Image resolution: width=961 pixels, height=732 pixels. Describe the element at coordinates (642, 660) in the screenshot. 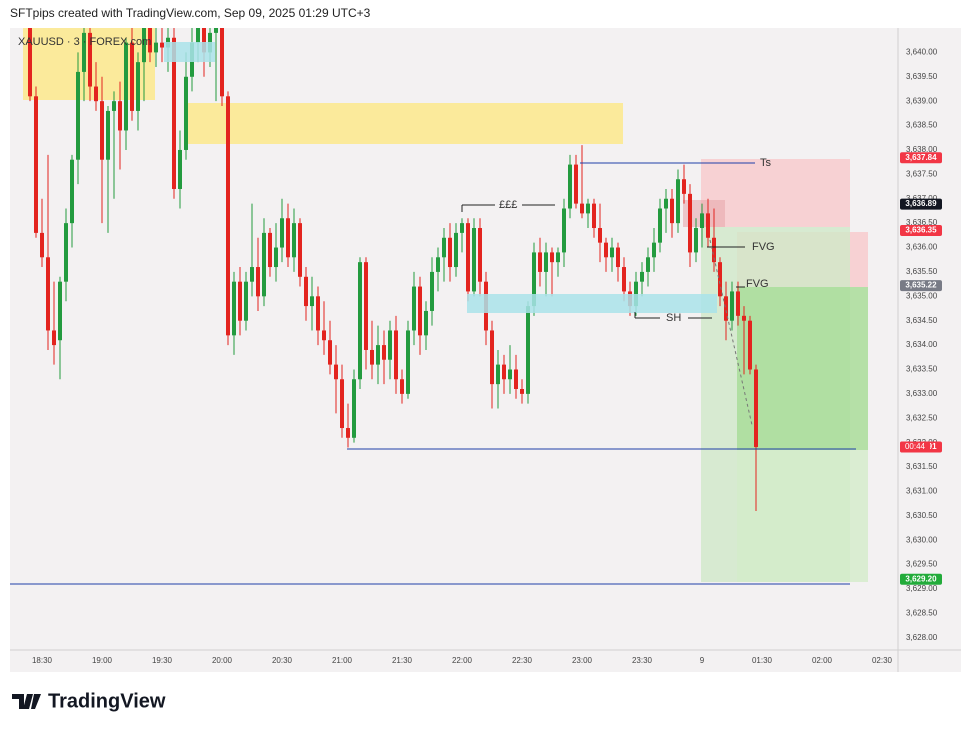

I see `x-tick-label: 23:30` at that location.